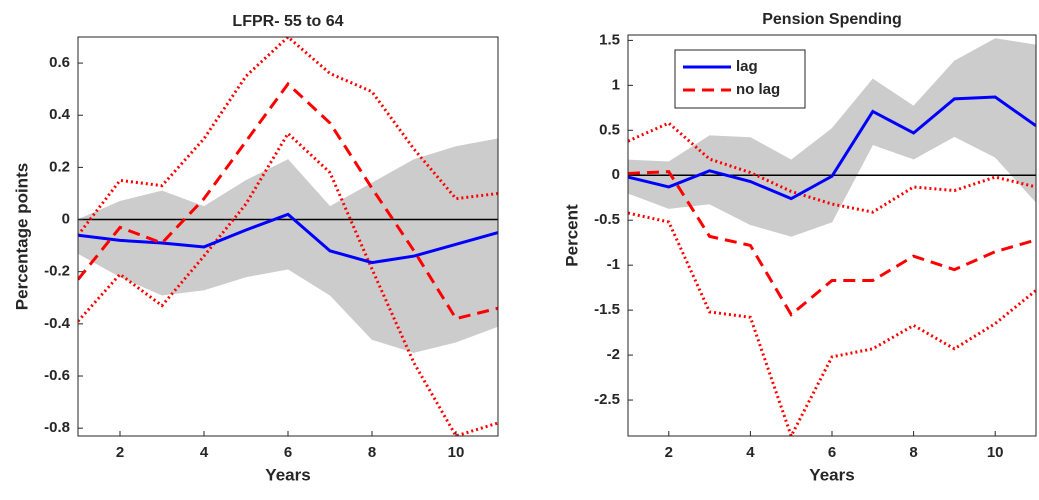 This screenshot has height=500, width=1039. I want to click on upper-bound, so click(832, 167).